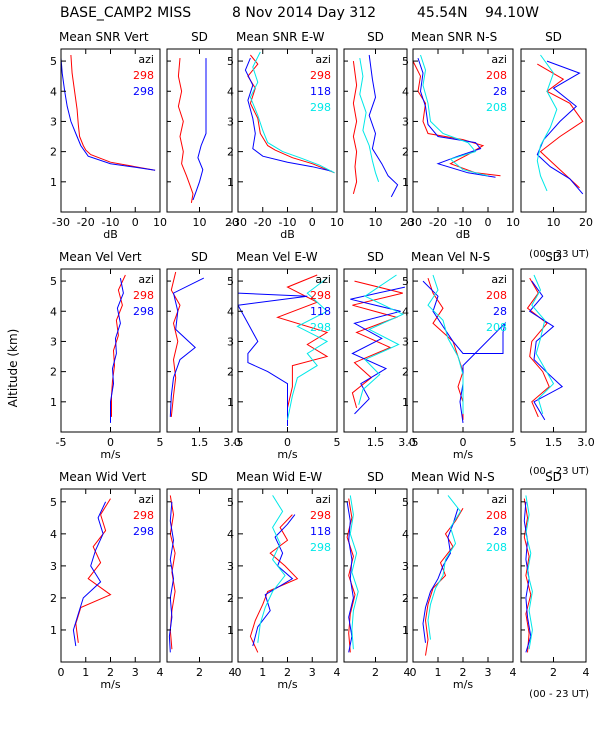 The image size is (600, 750). What do you see at coordinates (557, 349) in the screenshot?
I see `panel-sd-vel-ns: SD 1.5 3.0` at bounding box center [557, 349].